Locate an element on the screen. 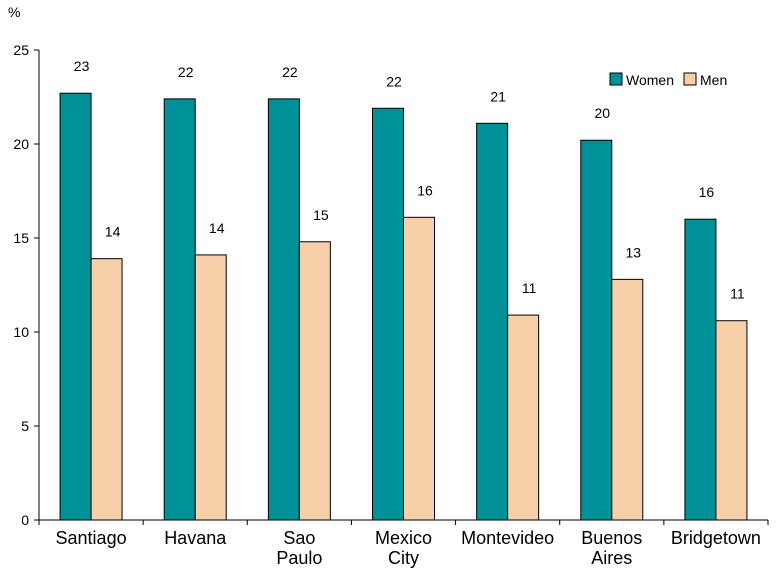 Image resolution: width=784 pixels, height=570 pixels. x-tick-label: Buenos Aires is located at coordinates (611, 548).